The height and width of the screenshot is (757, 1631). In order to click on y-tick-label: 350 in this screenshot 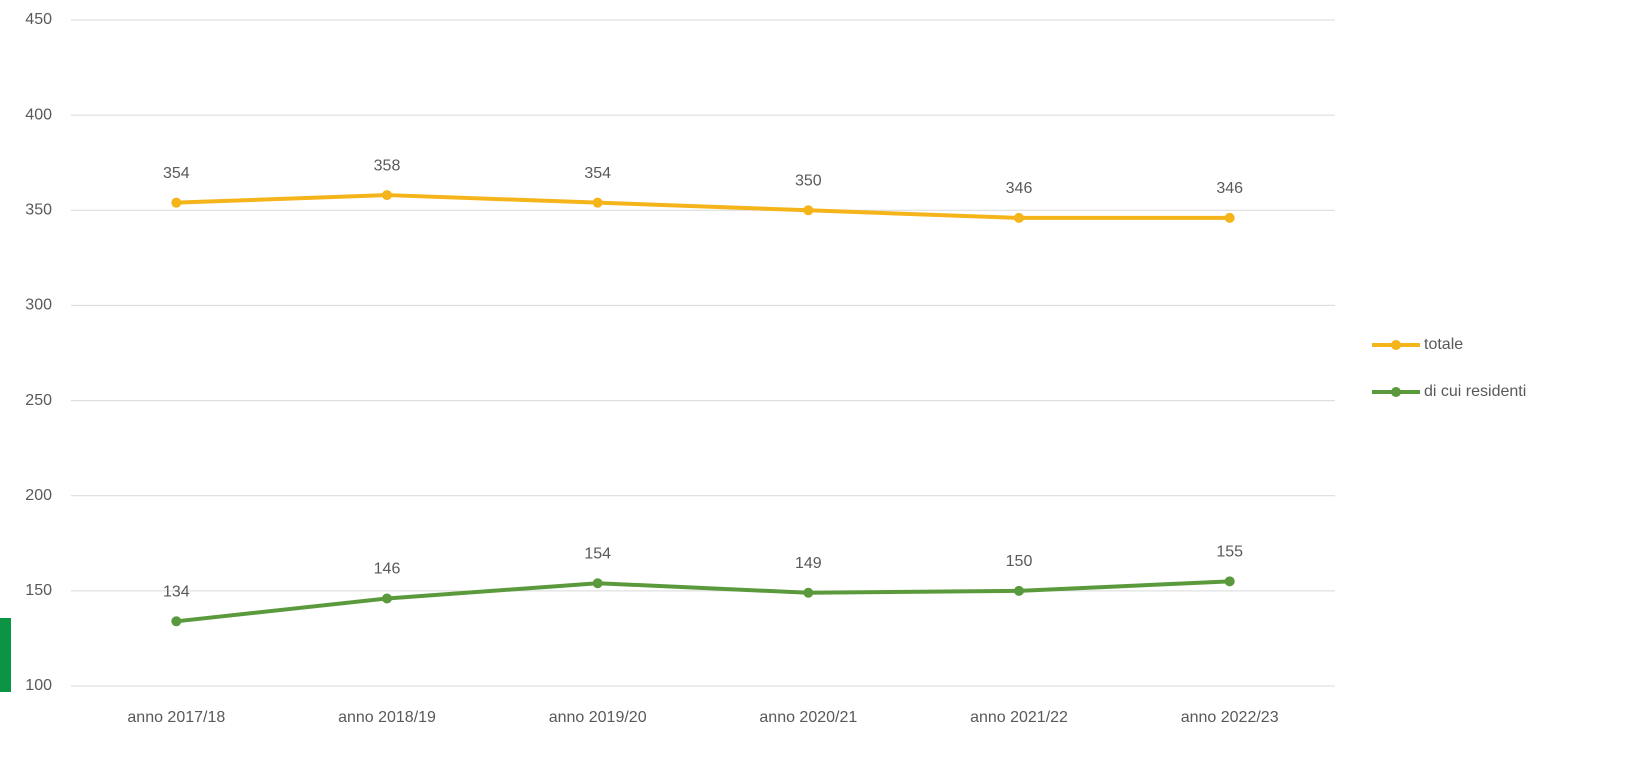, I will do `click(38, 210)`.